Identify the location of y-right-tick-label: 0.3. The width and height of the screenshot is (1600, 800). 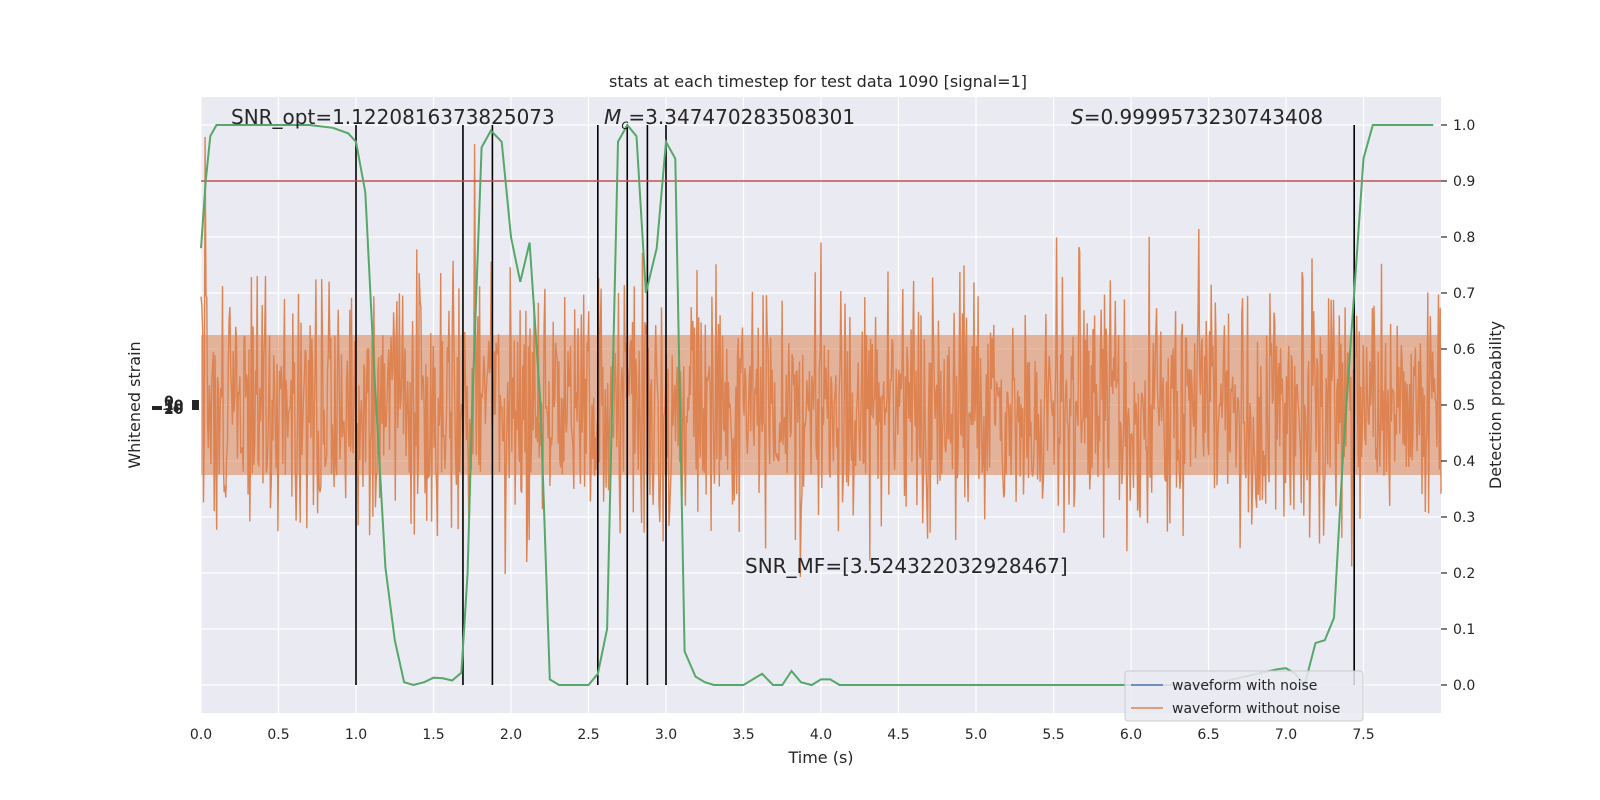
(1464, 518).